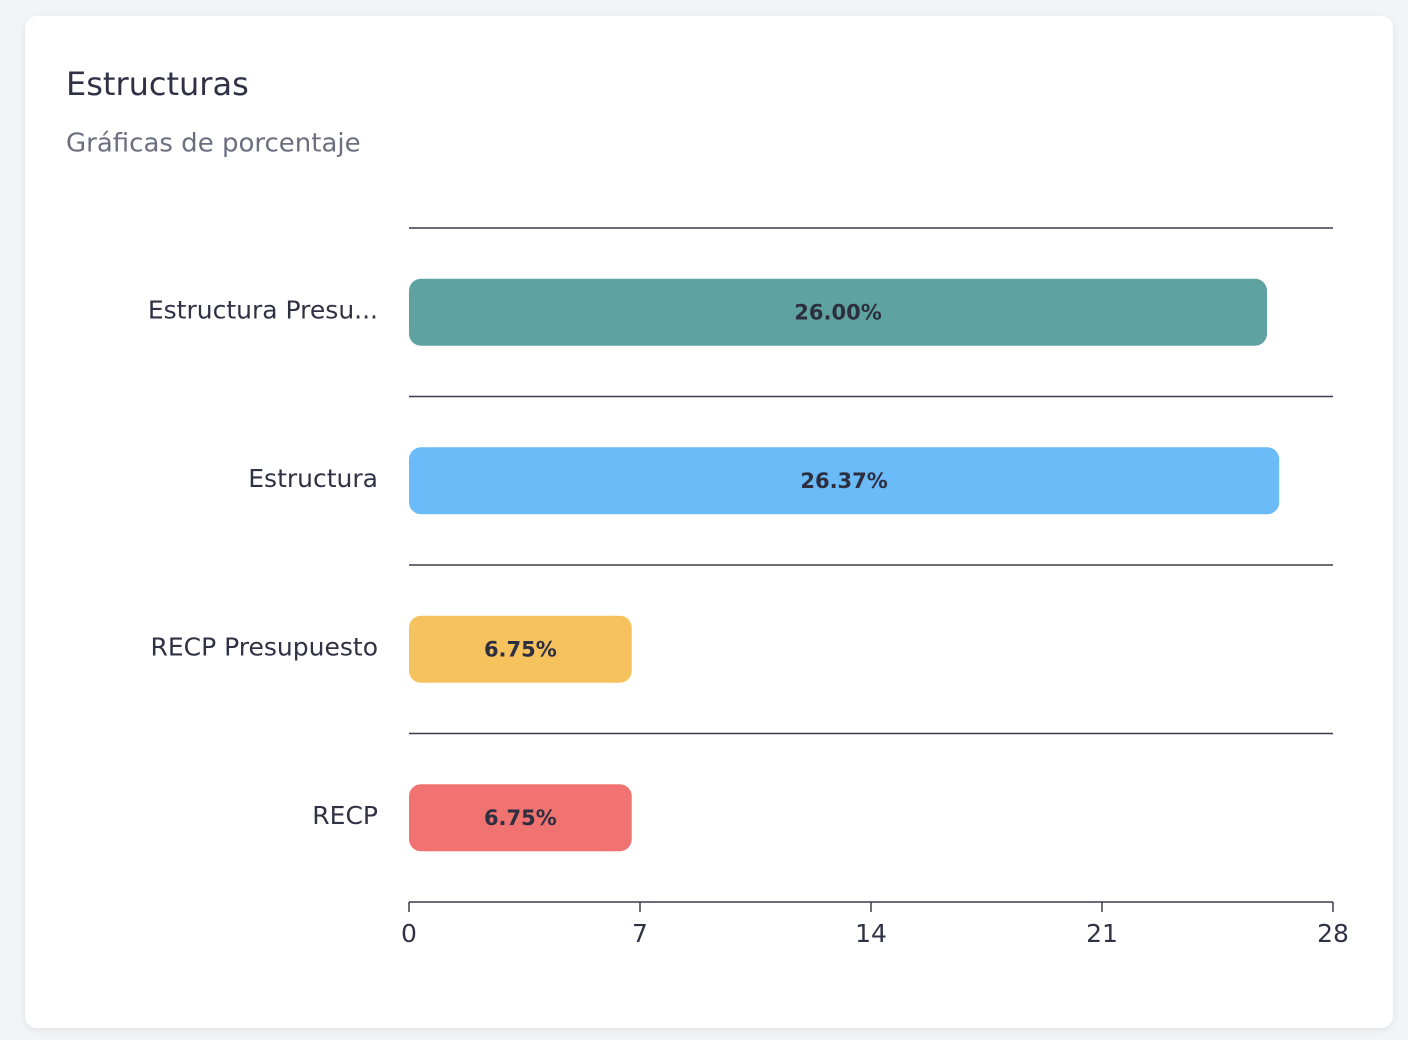 The width and height of the screenshot is (1408, 1040). What do you see at coordinates (1333, 933) in the screenshot?
I see `x-tick-label: 28` at bounding box center [1333, 933].